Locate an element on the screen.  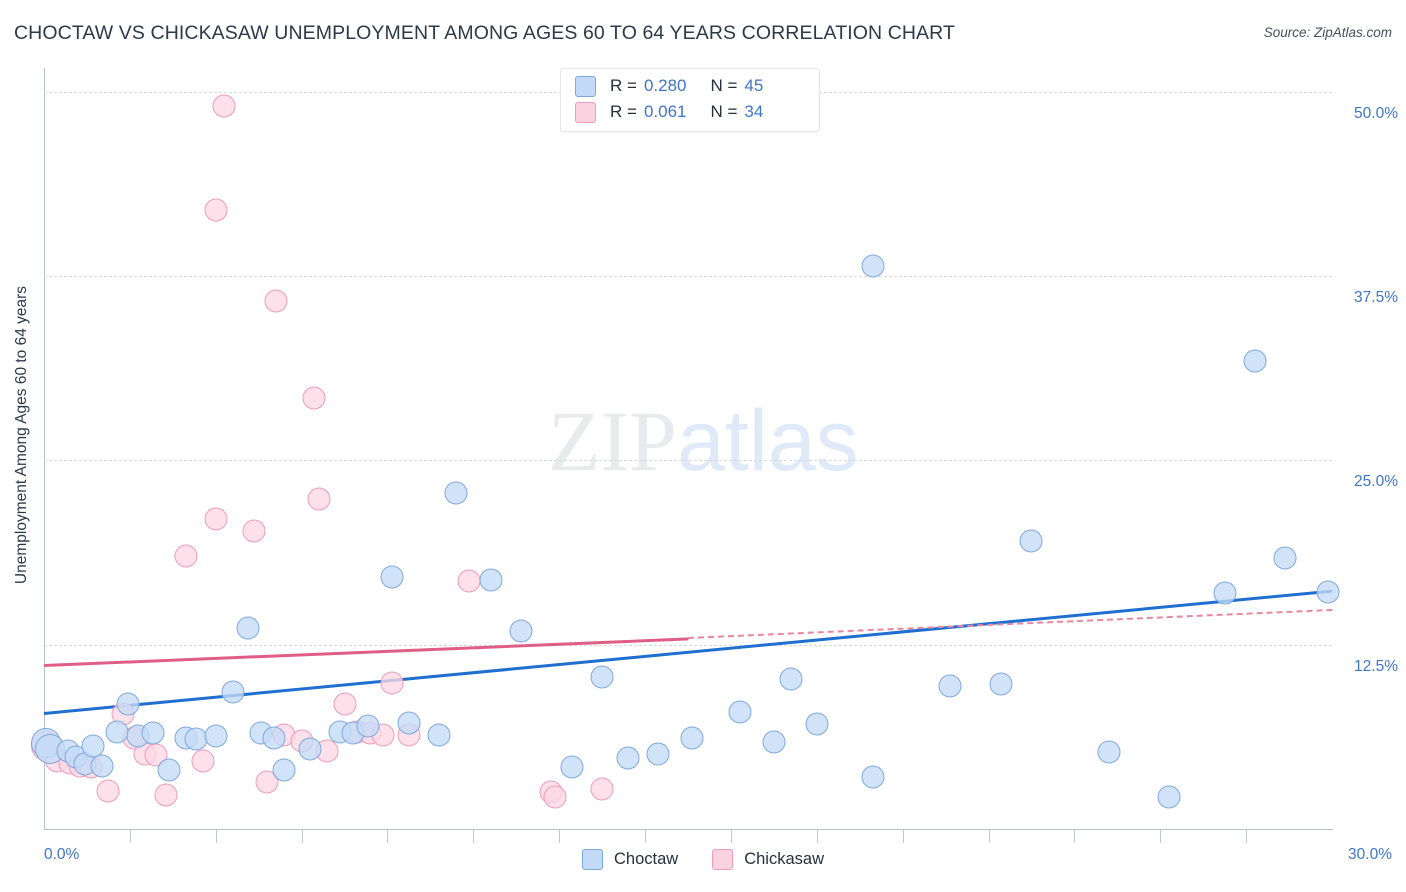
series-legend-item-choctaw: Choctaw is located at coordinates (630, 859).